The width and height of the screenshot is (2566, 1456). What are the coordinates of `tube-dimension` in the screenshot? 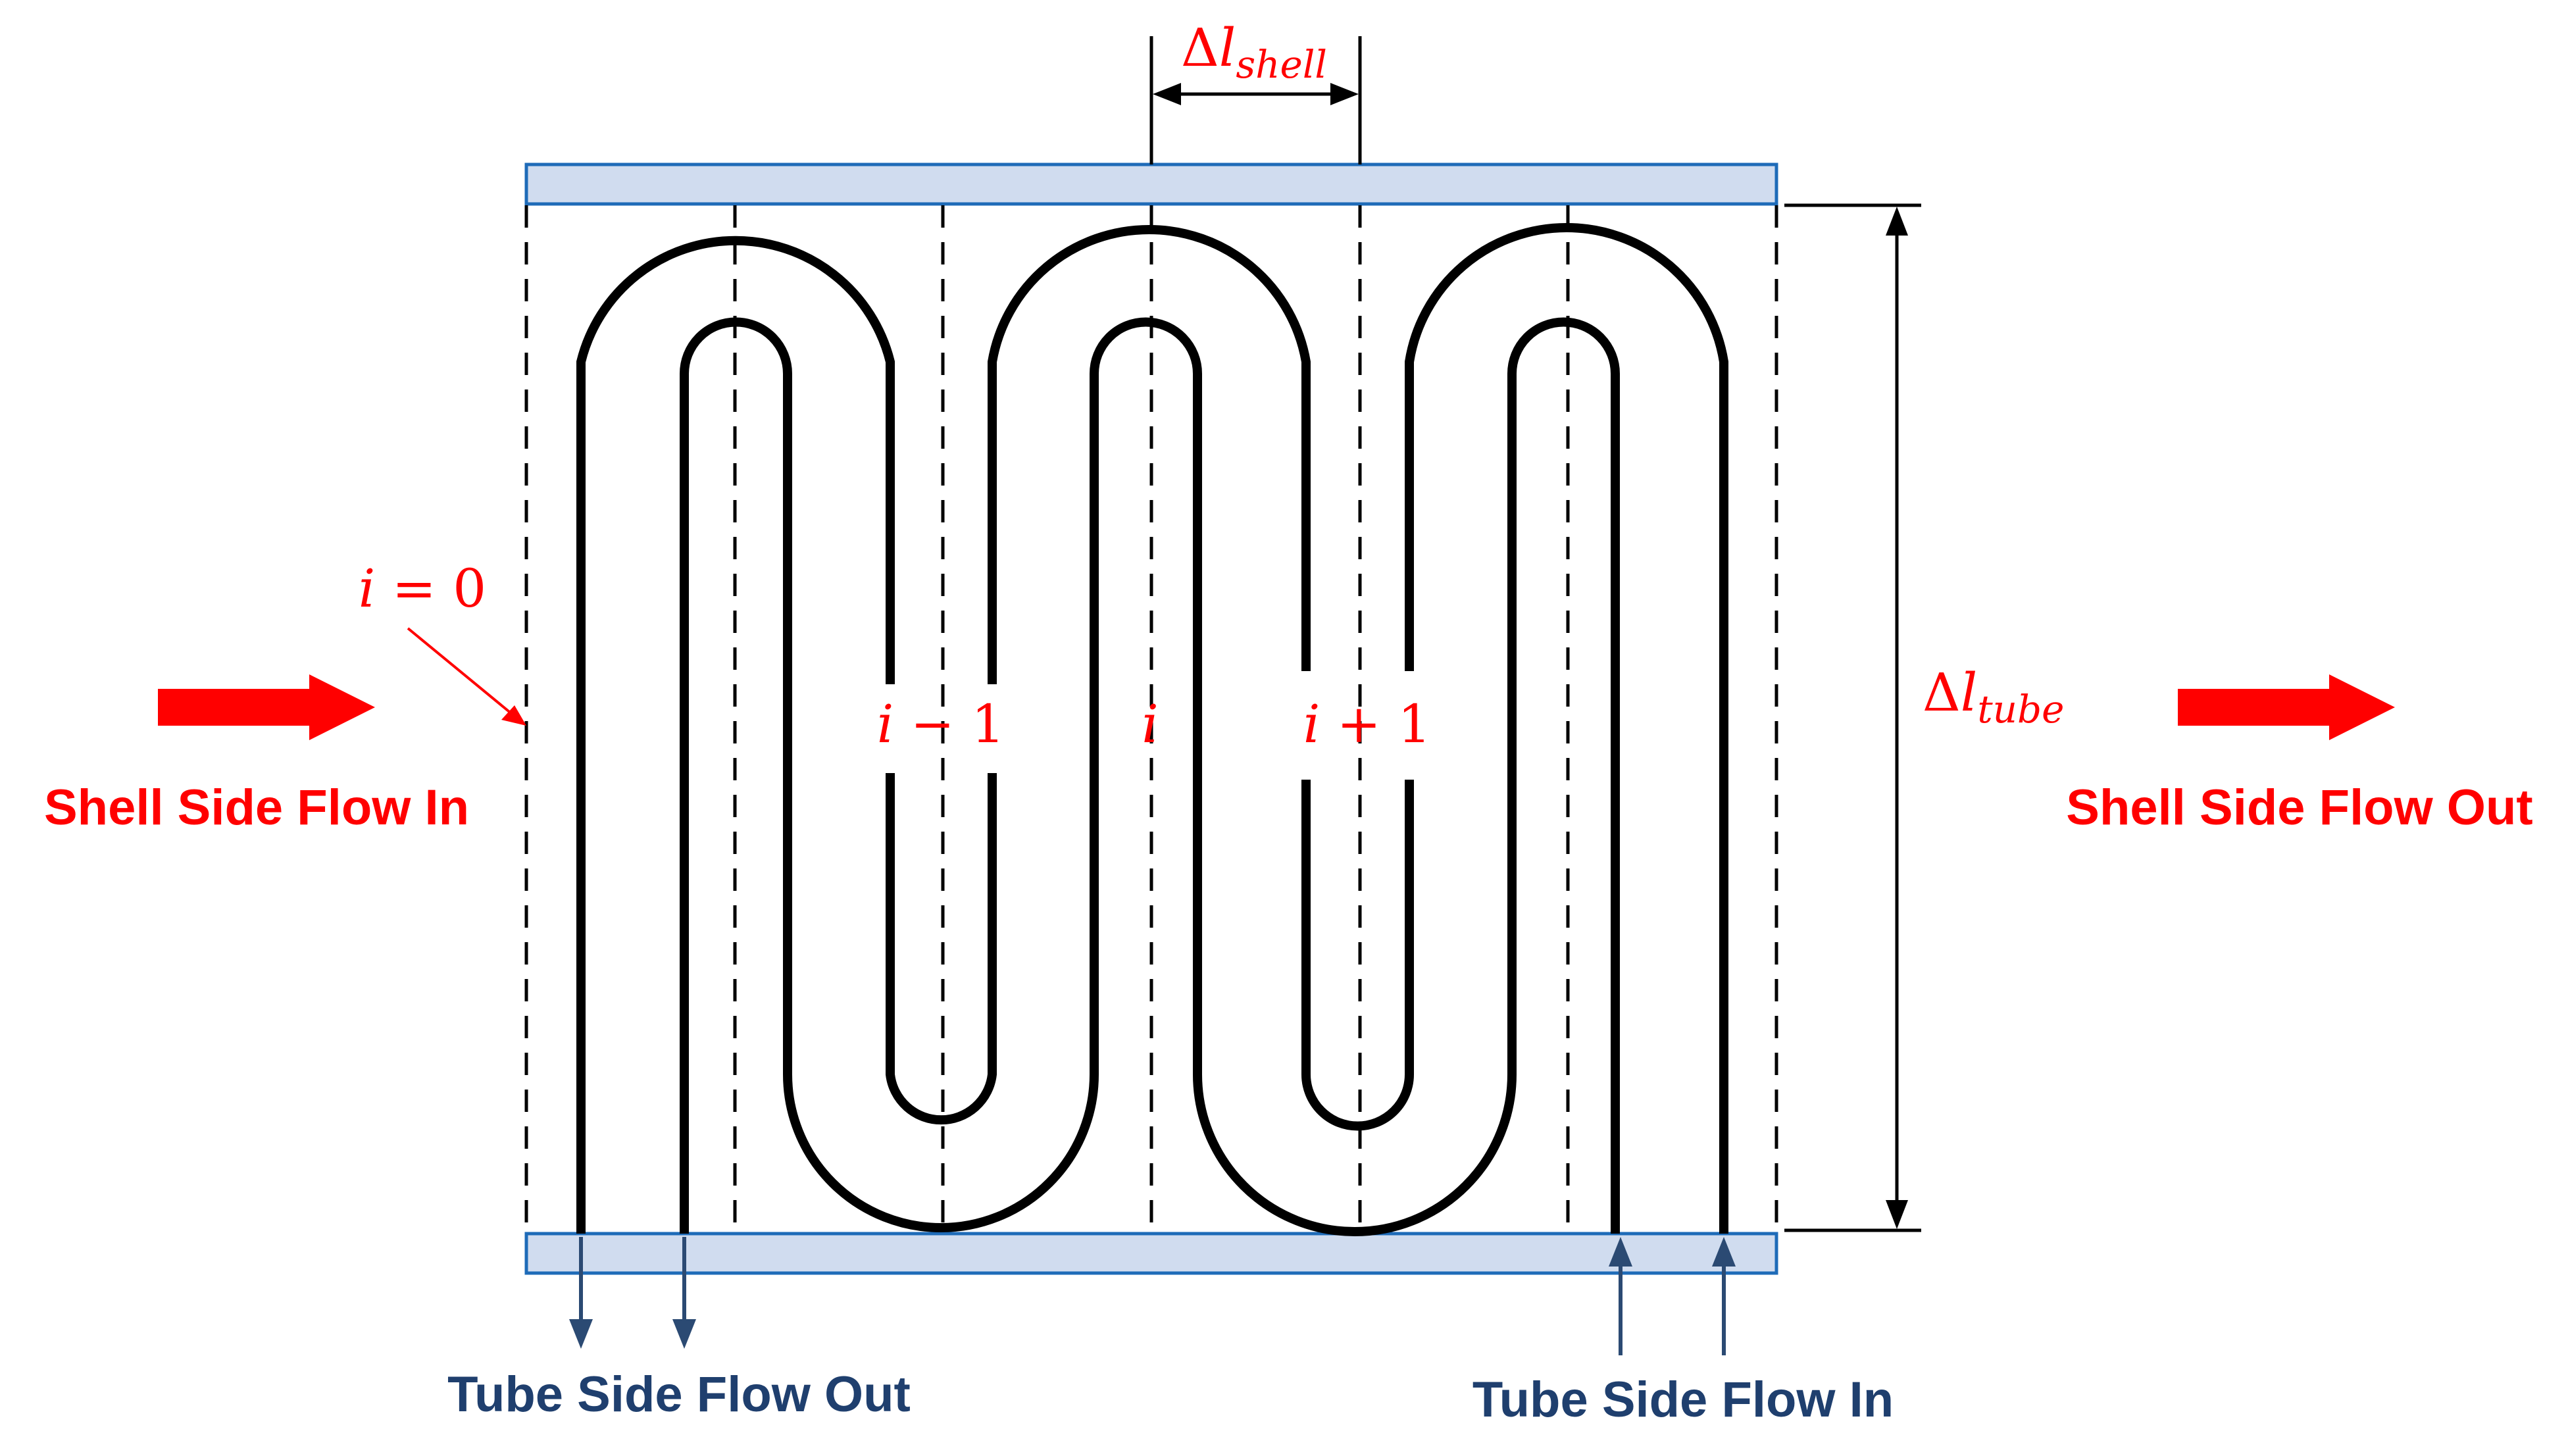 It's located at (1852, 717).